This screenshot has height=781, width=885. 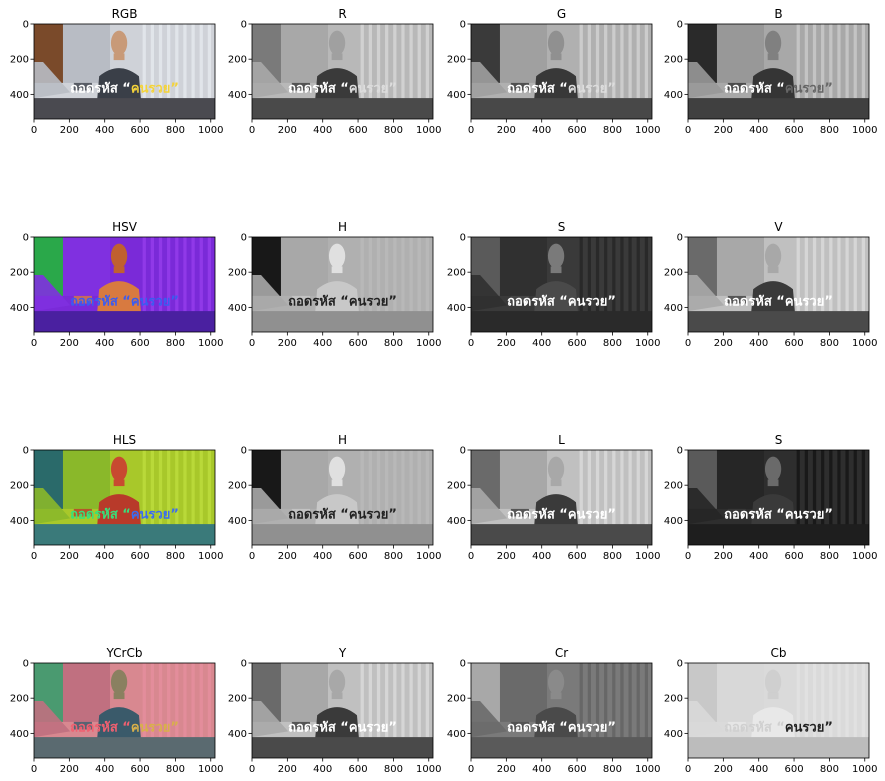 What do you see at coordinates (342, 227) in the screenshot?
I see `panel-title: H` at bounding box center [342, 227].